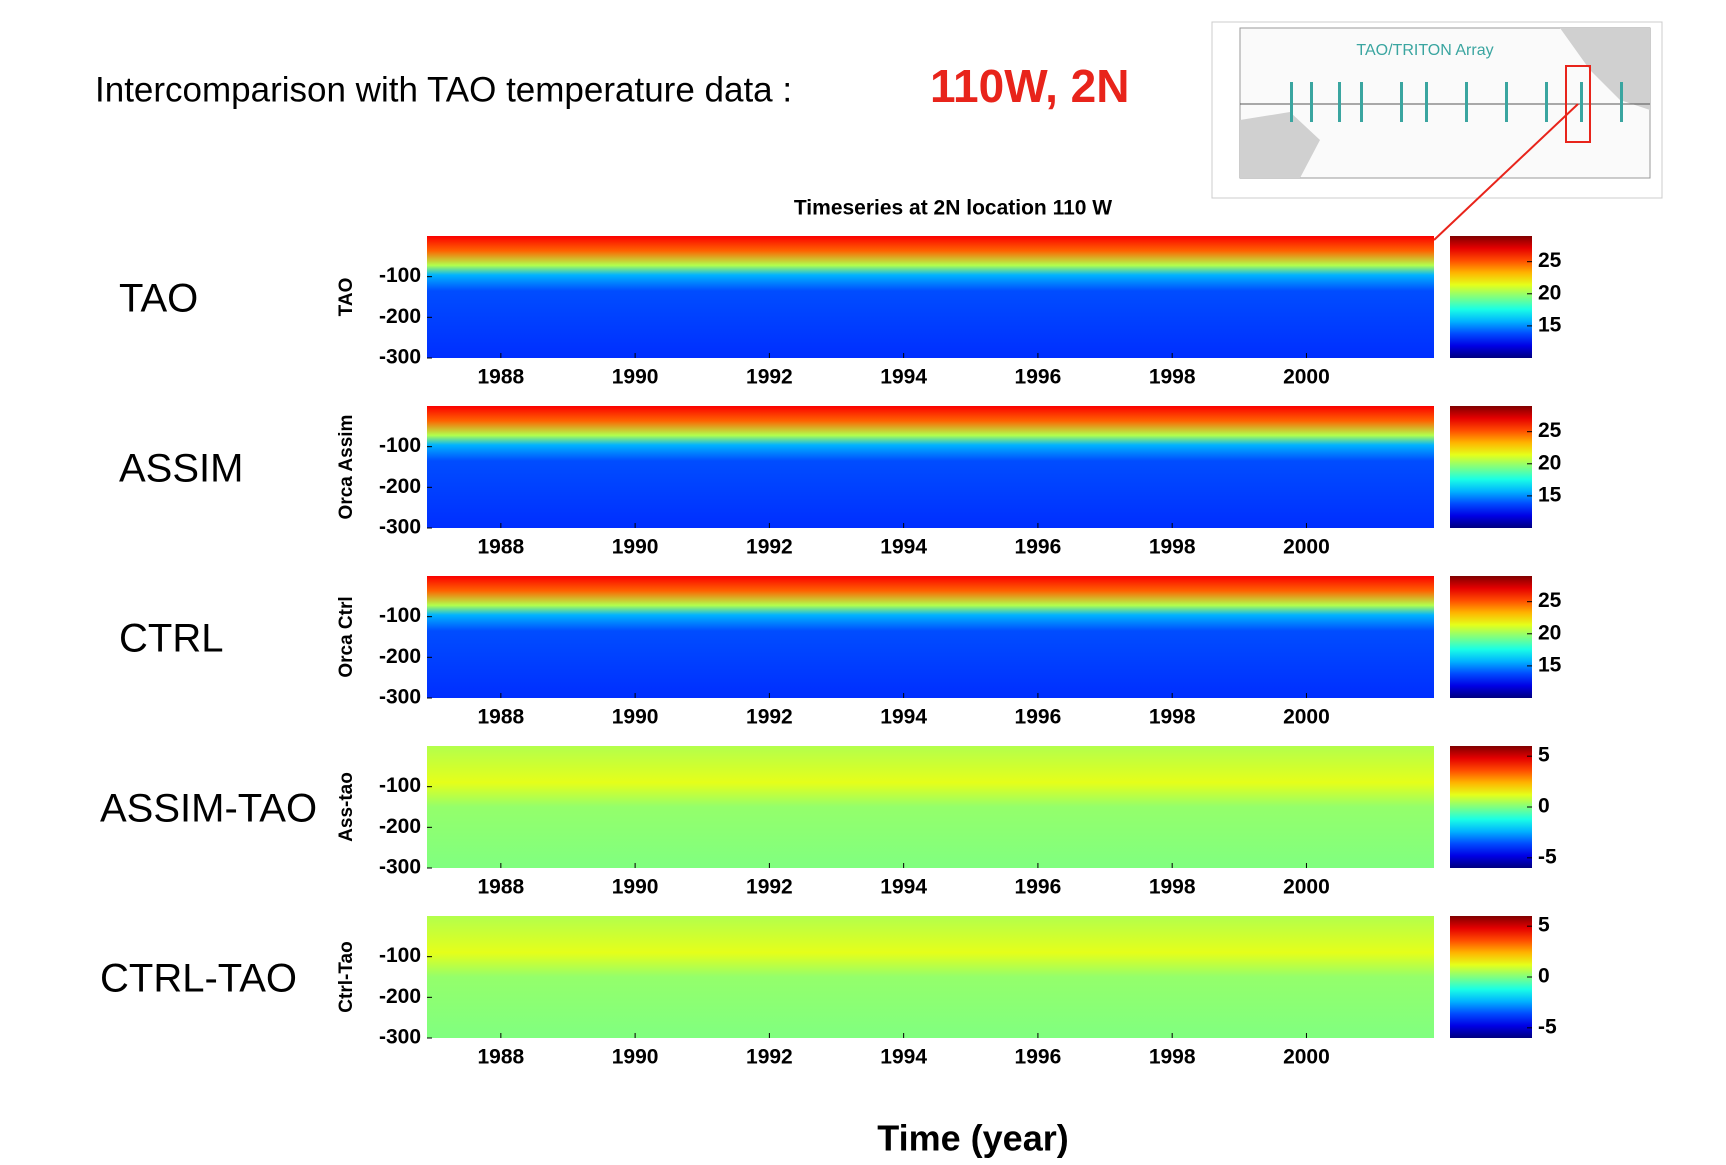 This screenshot has width=1726, height=1165. I want to click on y-axis-label: Orca Assim, so click(346, 467).